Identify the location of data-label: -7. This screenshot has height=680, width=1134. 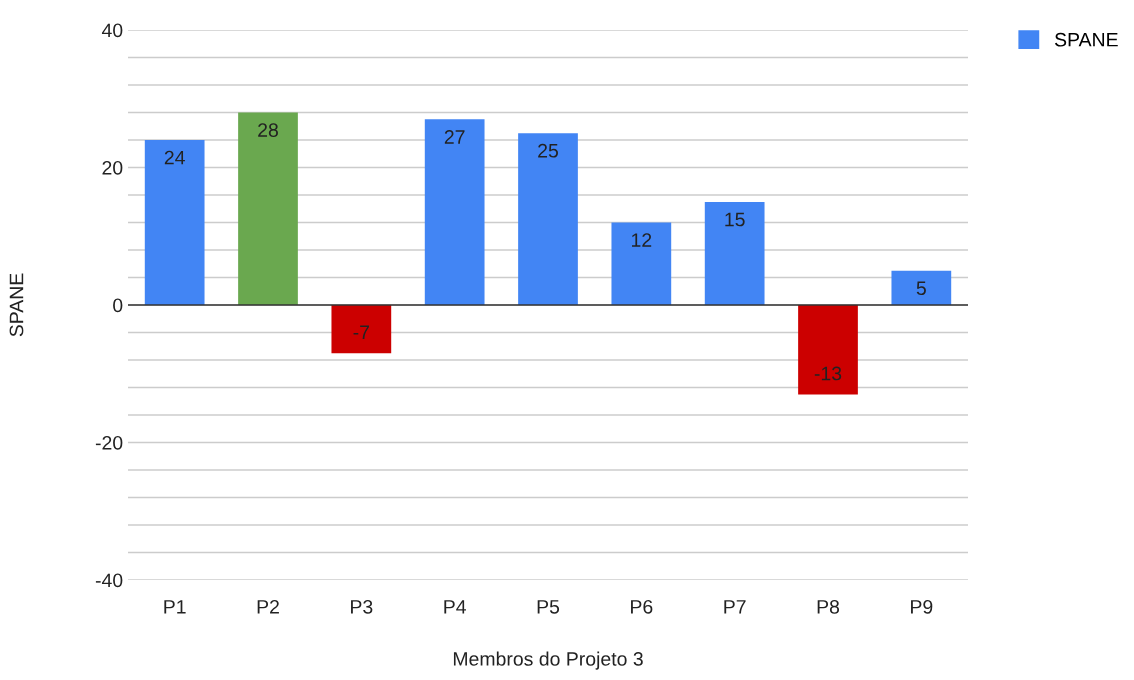
(361, 332).